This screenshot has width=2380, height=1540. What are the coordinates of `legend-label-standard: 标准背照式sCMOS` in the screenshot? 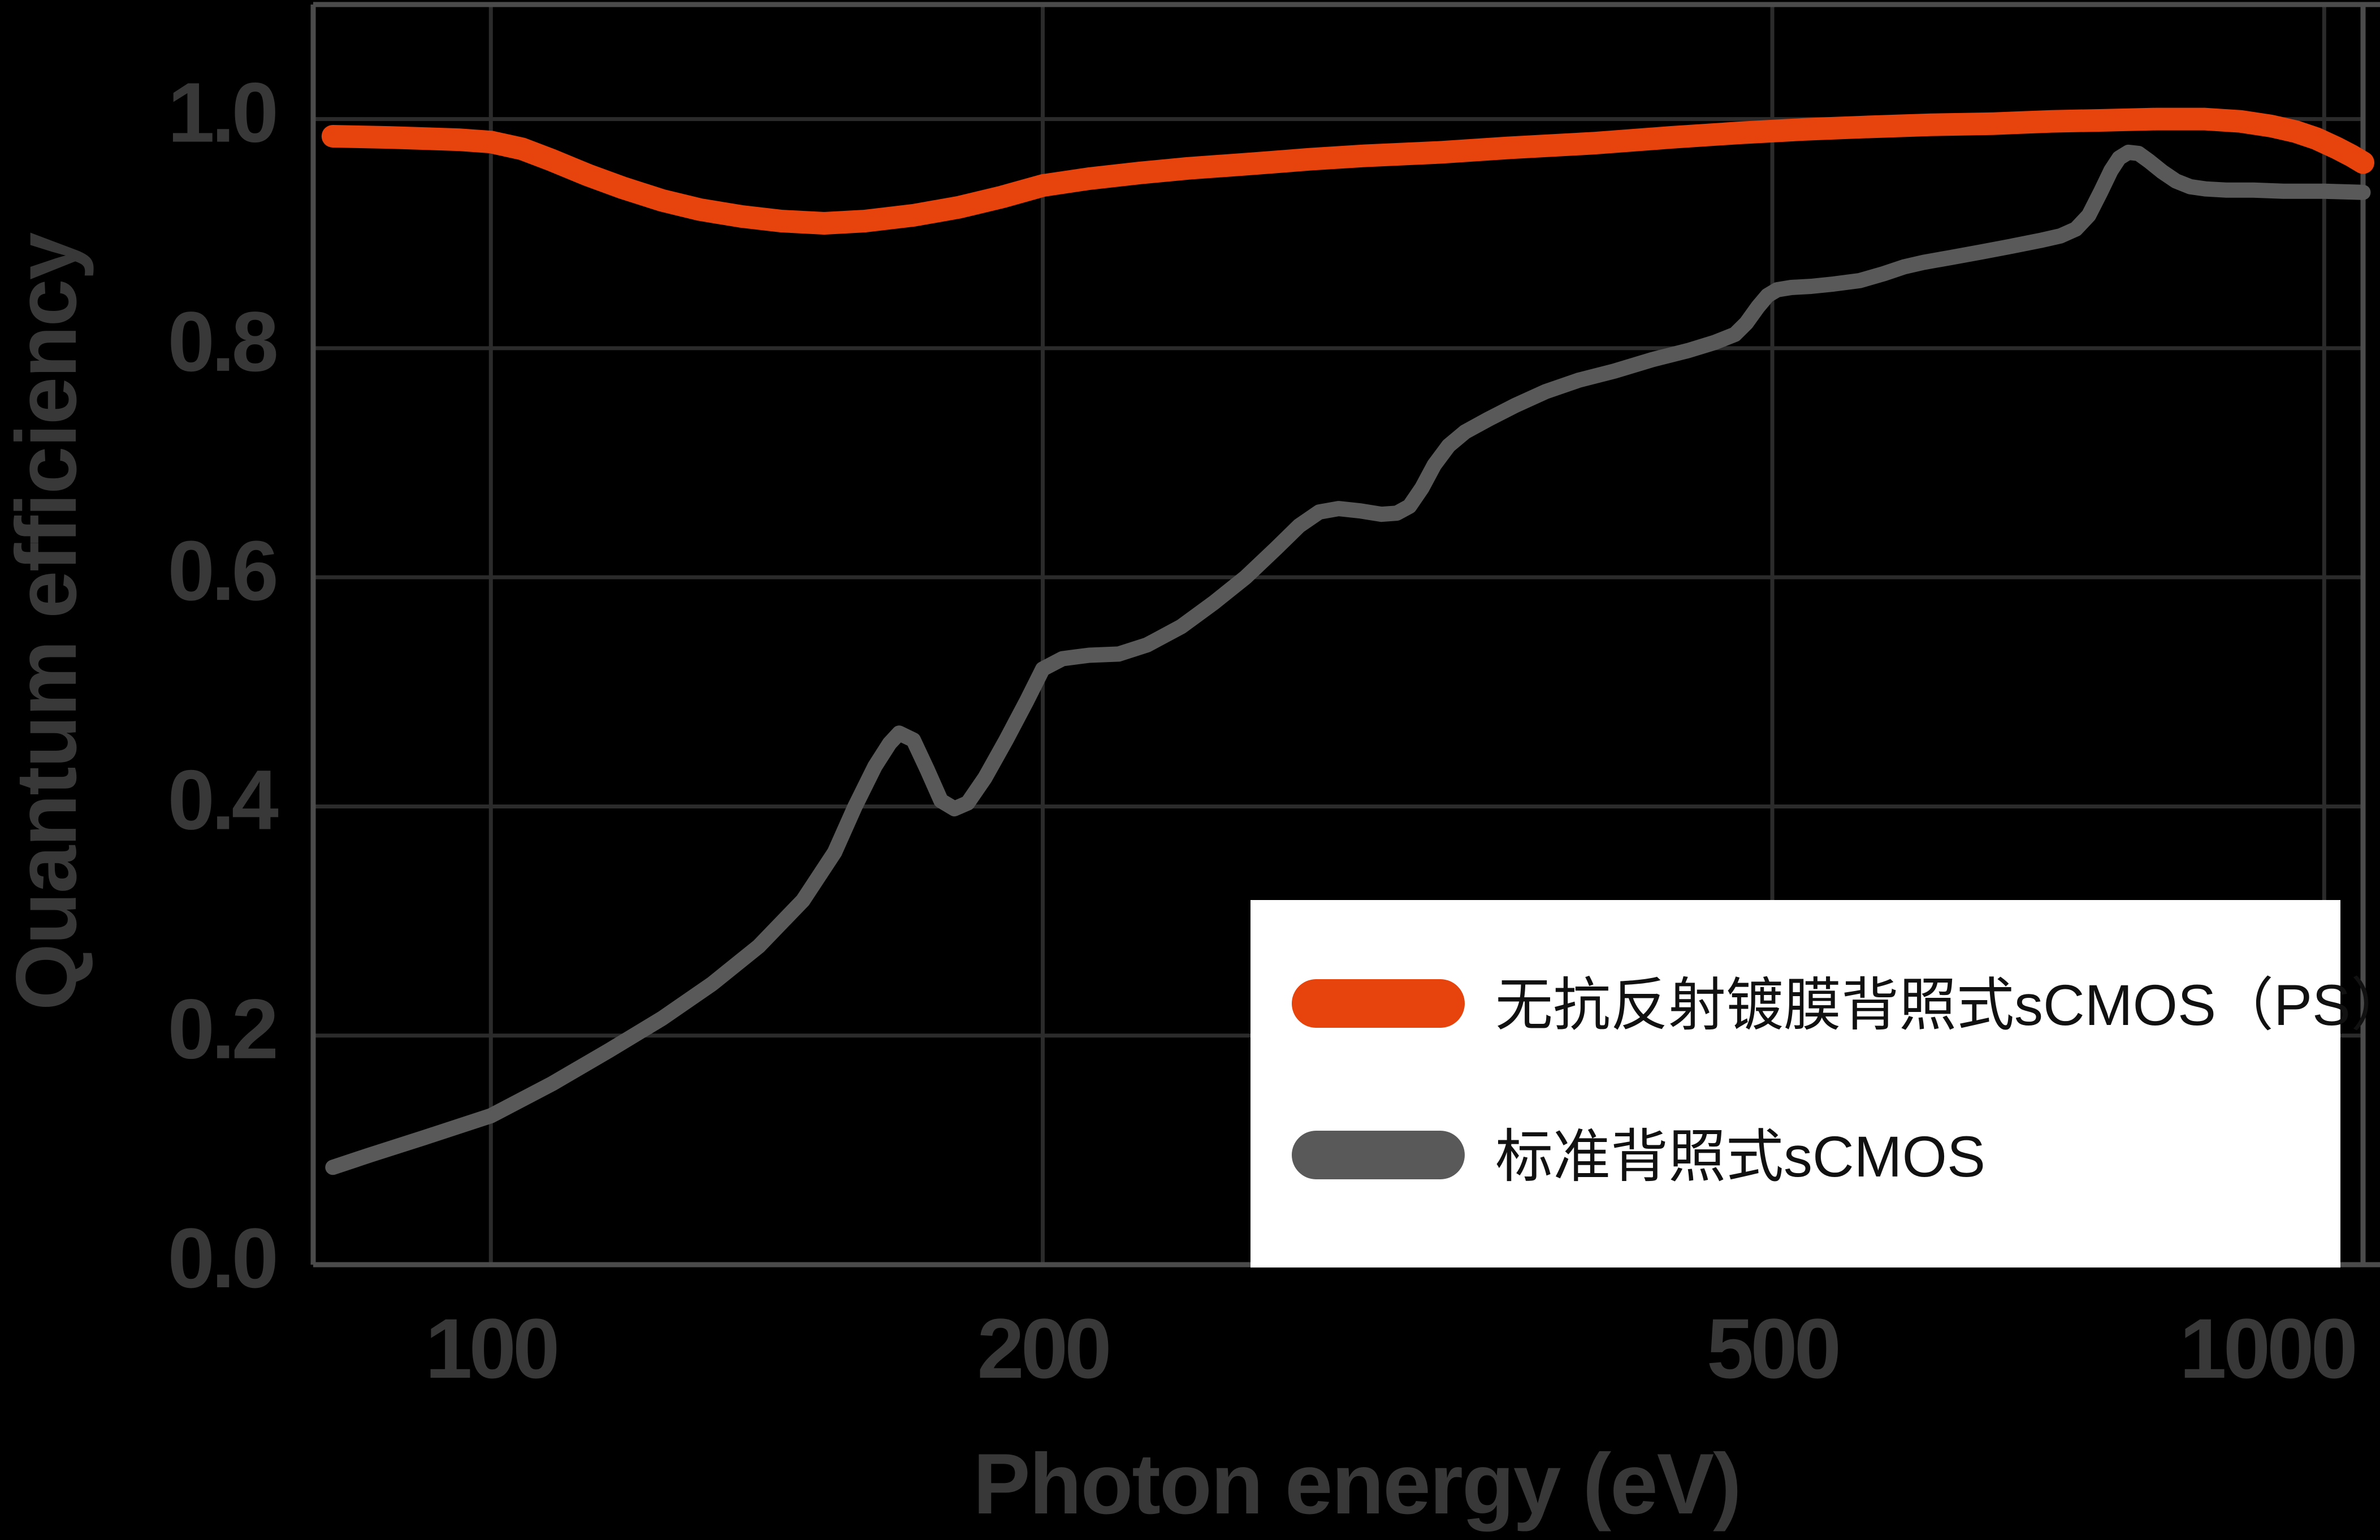 It's located at (1740, 1156).